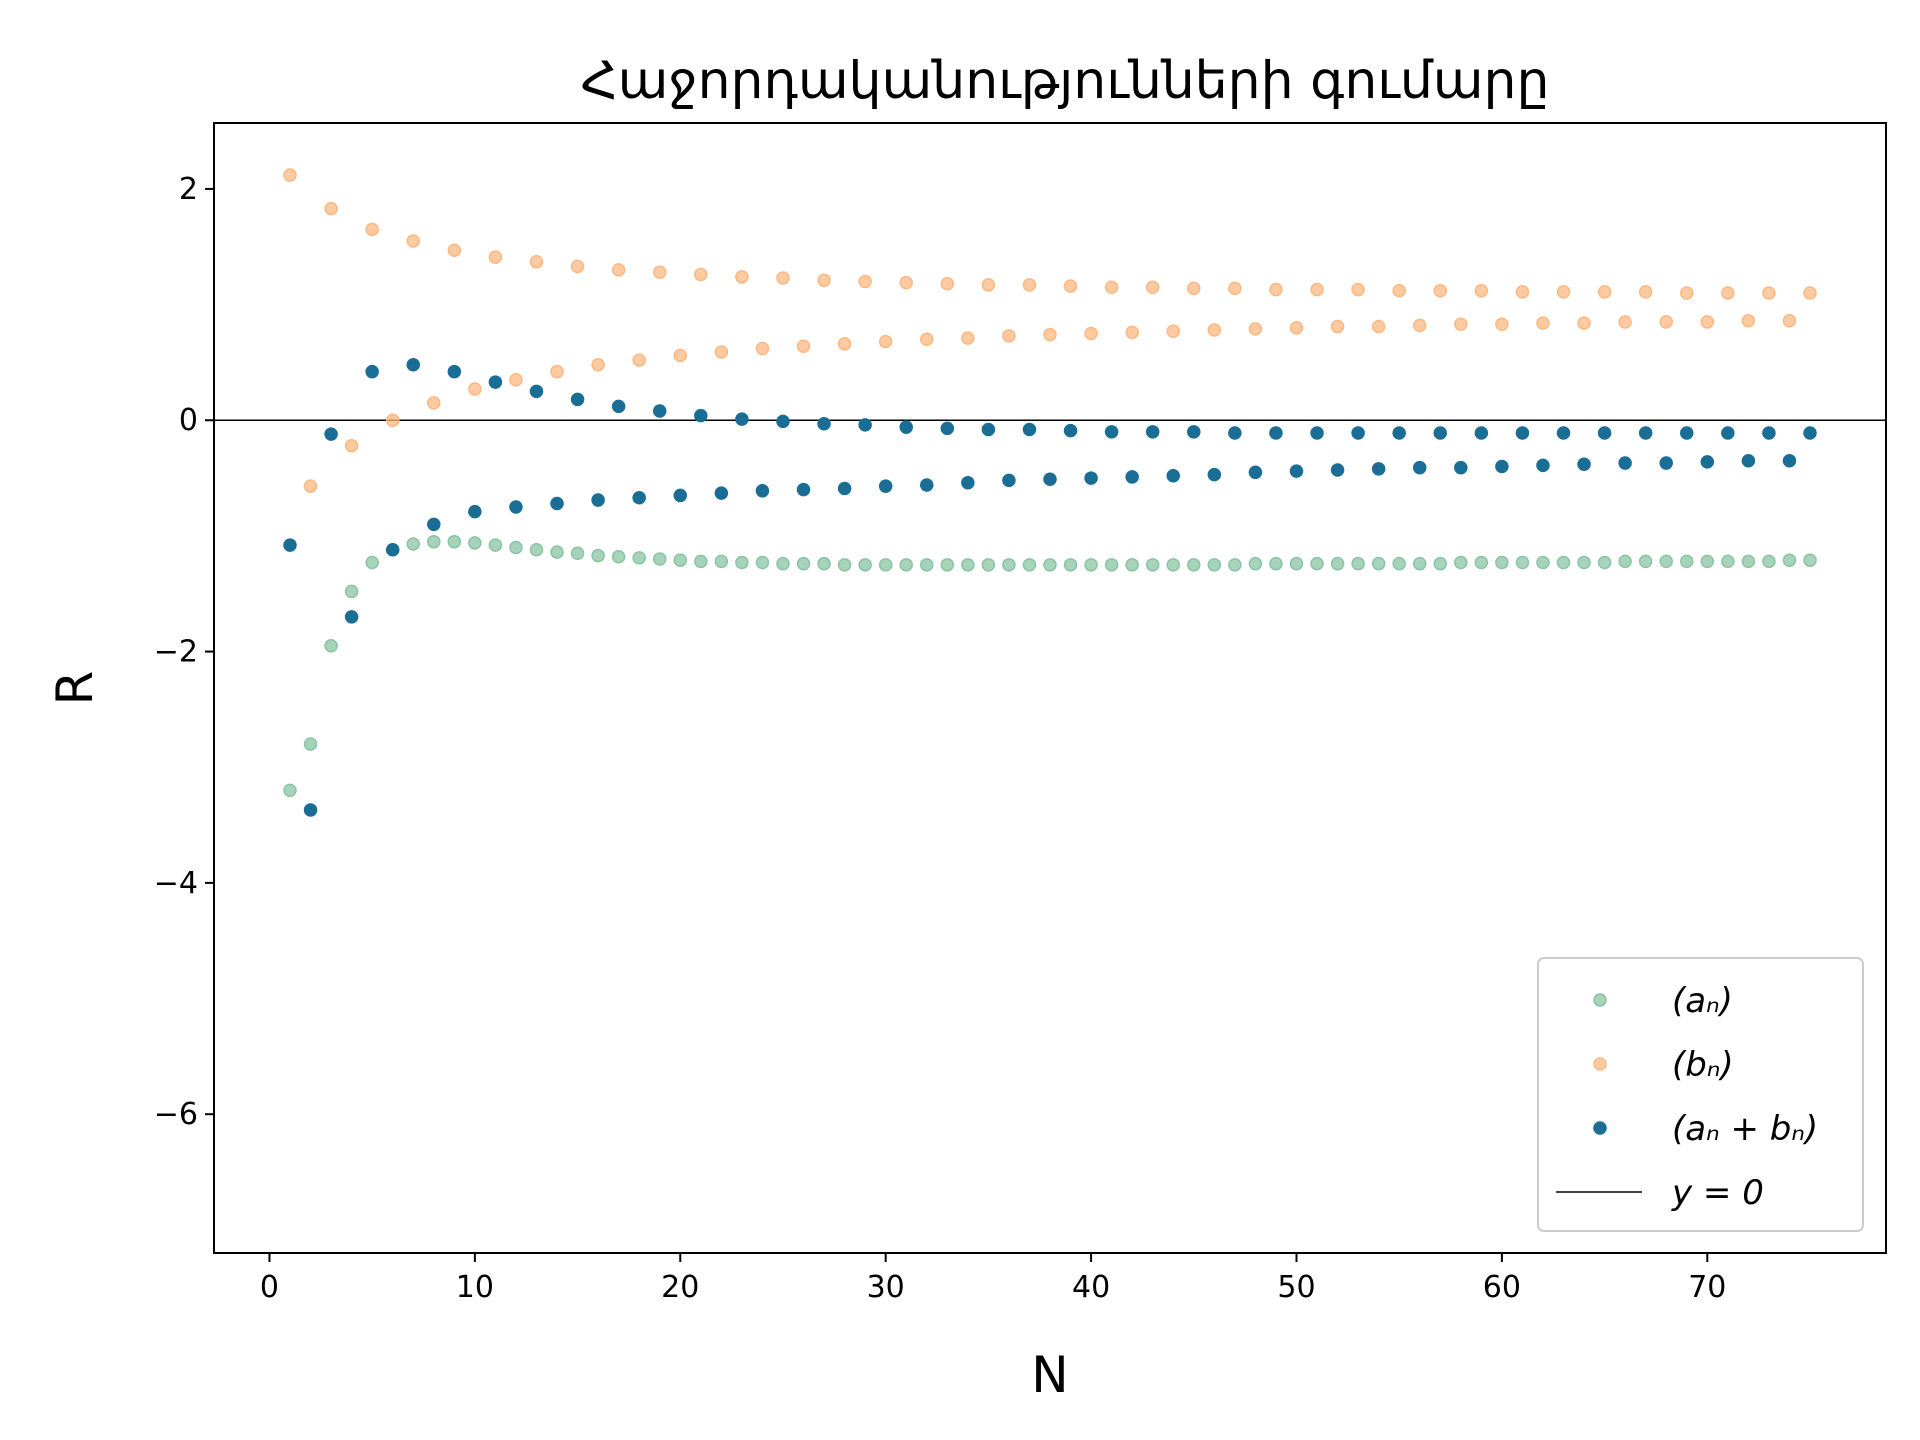 This screenshot has width=1920, height=1440. Describe the element at coordinates (886, 1287) in the screenshot. I see `x-tick-label: 30` at that location.